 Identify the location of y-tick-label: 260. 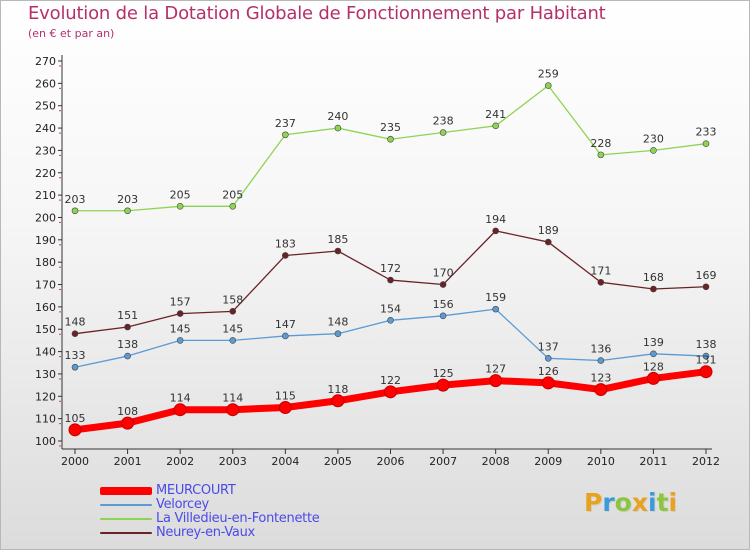
(45, 83).